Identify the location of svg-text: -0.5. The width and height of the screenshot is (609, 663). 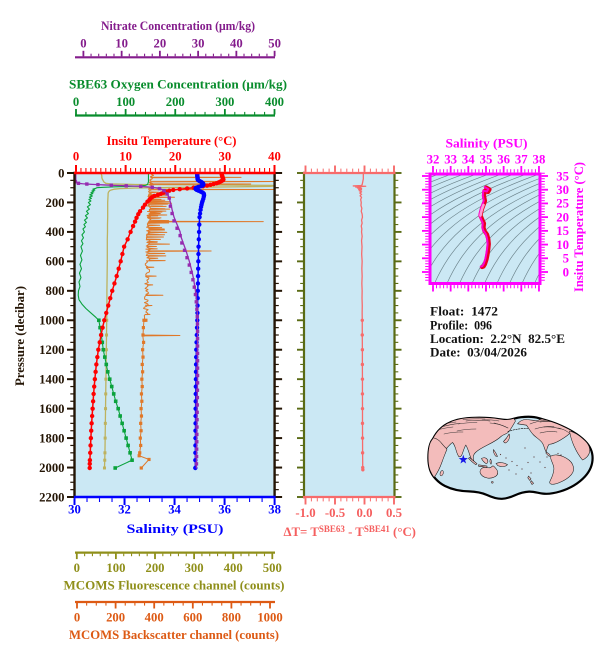
(335, 513).